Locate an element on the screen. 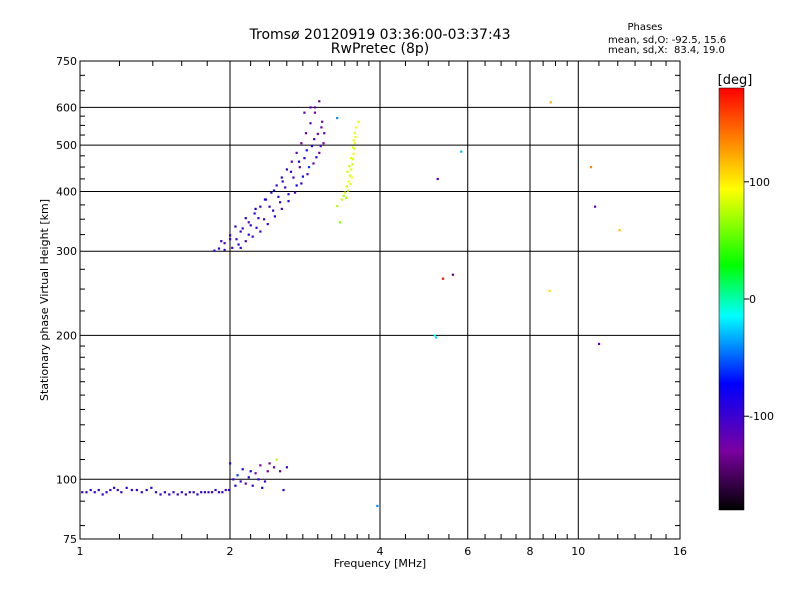 The image size is (800, 600). y-tick-labels: 75 100 200 300 400 500 600 750 is located at coordinates (66, 300).